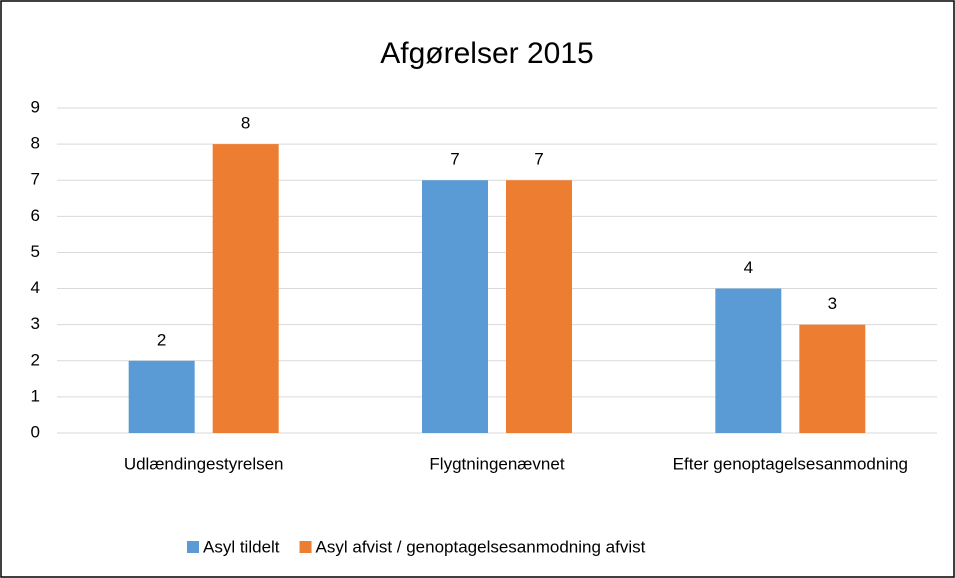 This screenshot has width=955, height=578. Describe the element at coordinates (35, 179) in the screenshot. I see `y-tick-label: 7` at that location.